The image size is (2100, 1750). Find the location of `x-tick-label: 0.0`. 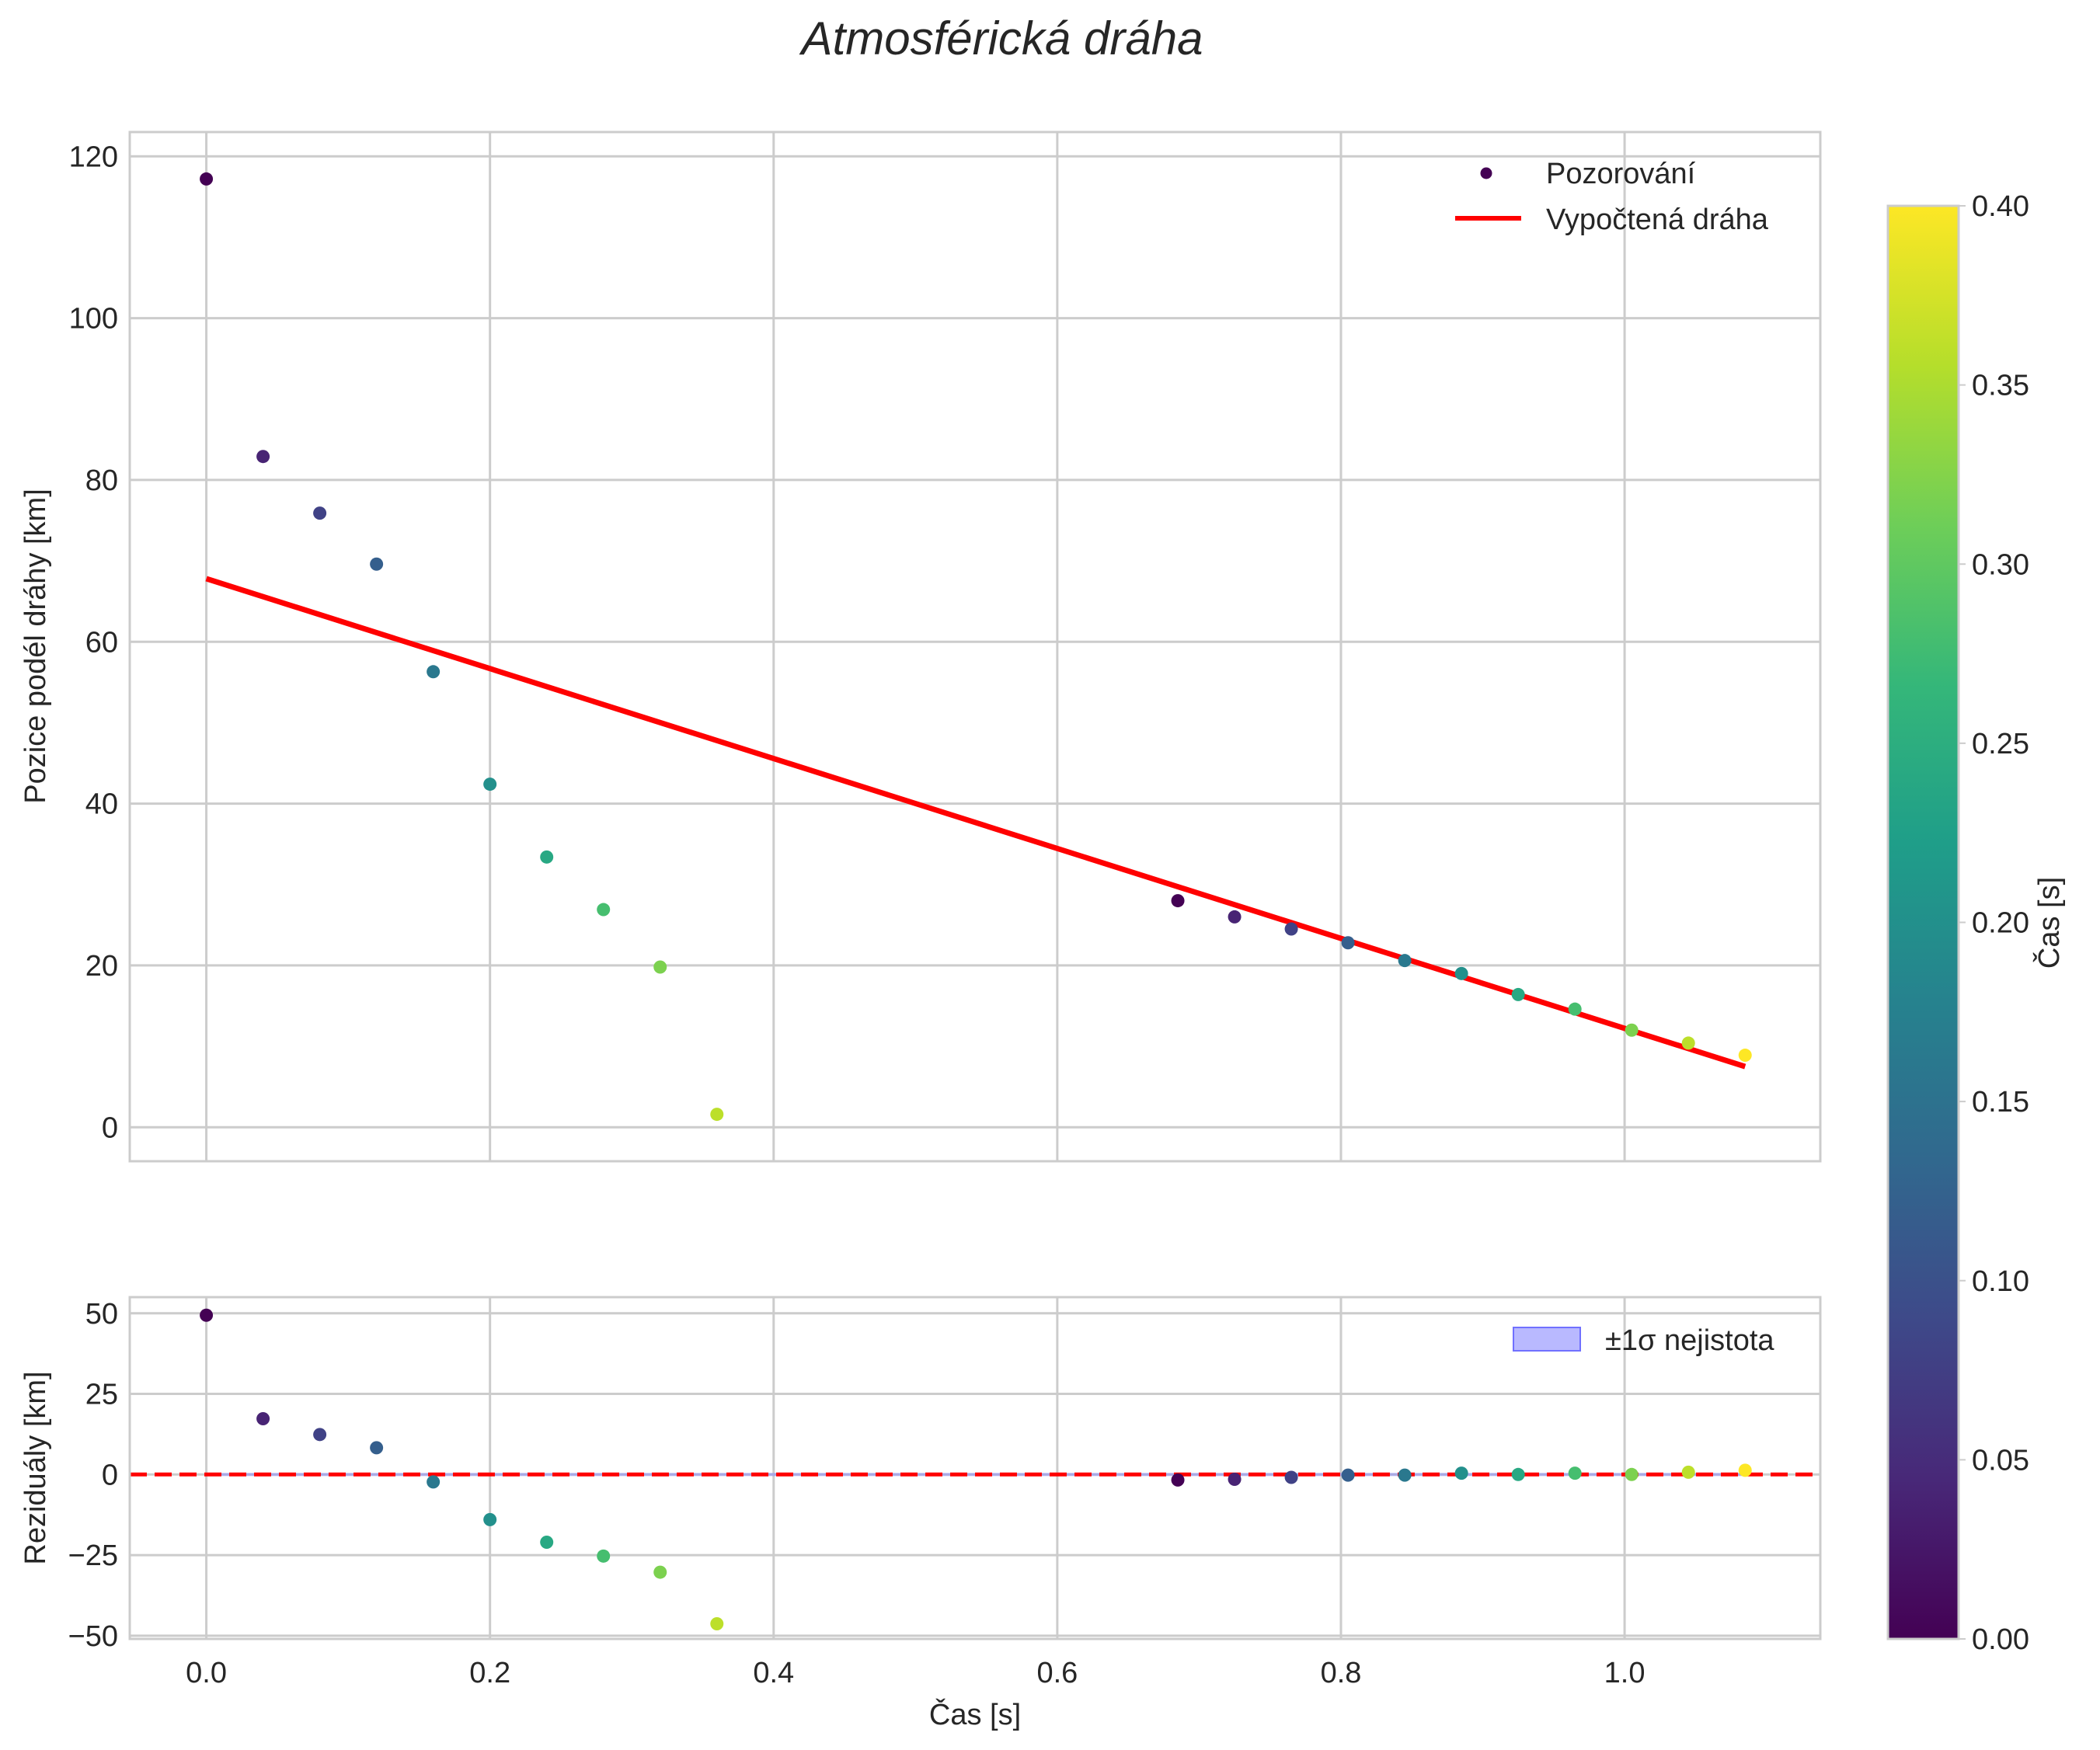

x-tick-label: 0.0 is located at coordinates (206, 1673).